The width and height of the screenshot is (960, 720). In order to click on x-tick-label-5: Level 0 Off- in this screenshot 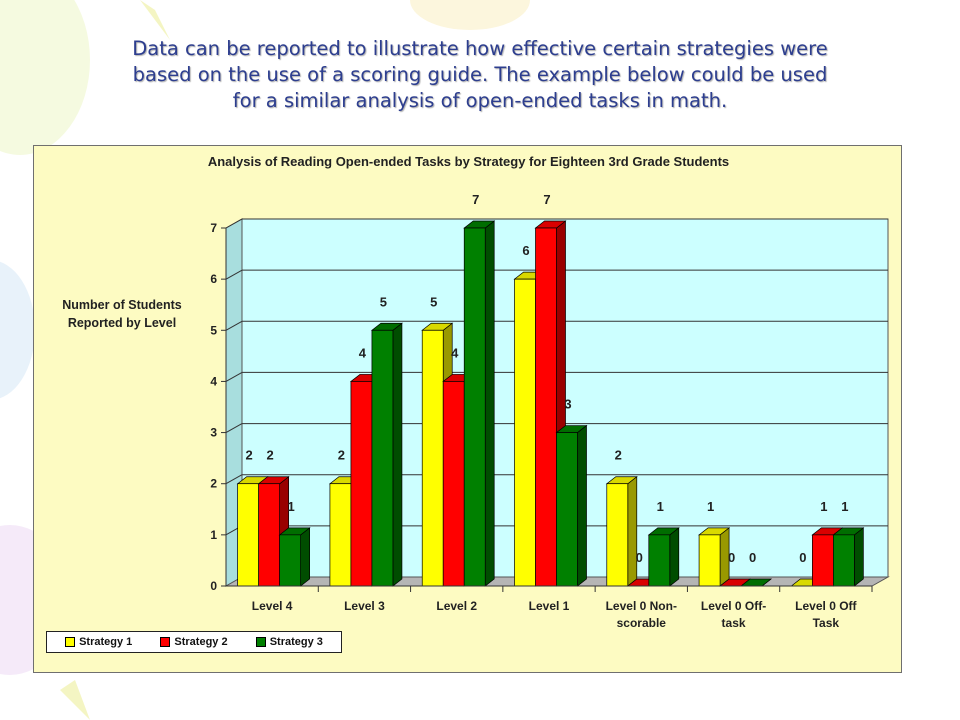, I will do `click(733, 606)`.